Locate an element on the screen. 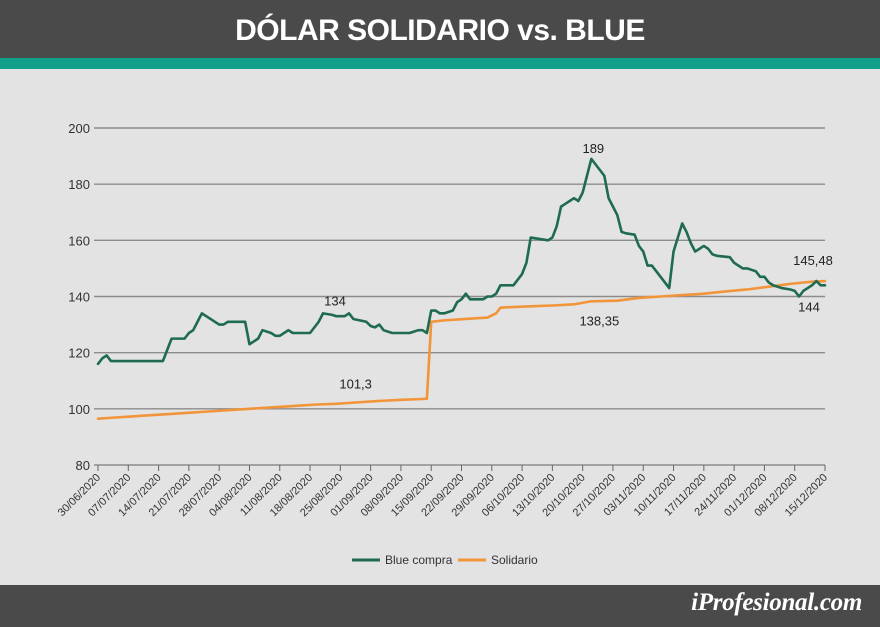 The image size is (880, 627). y-tick-label: 80 is located at coordinates (83, 465).